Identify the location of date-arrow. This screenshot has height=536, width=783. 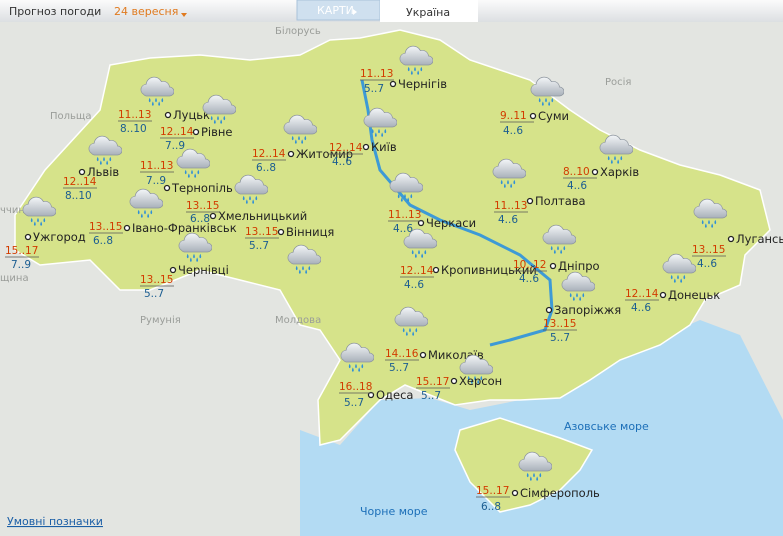
(184, 15).